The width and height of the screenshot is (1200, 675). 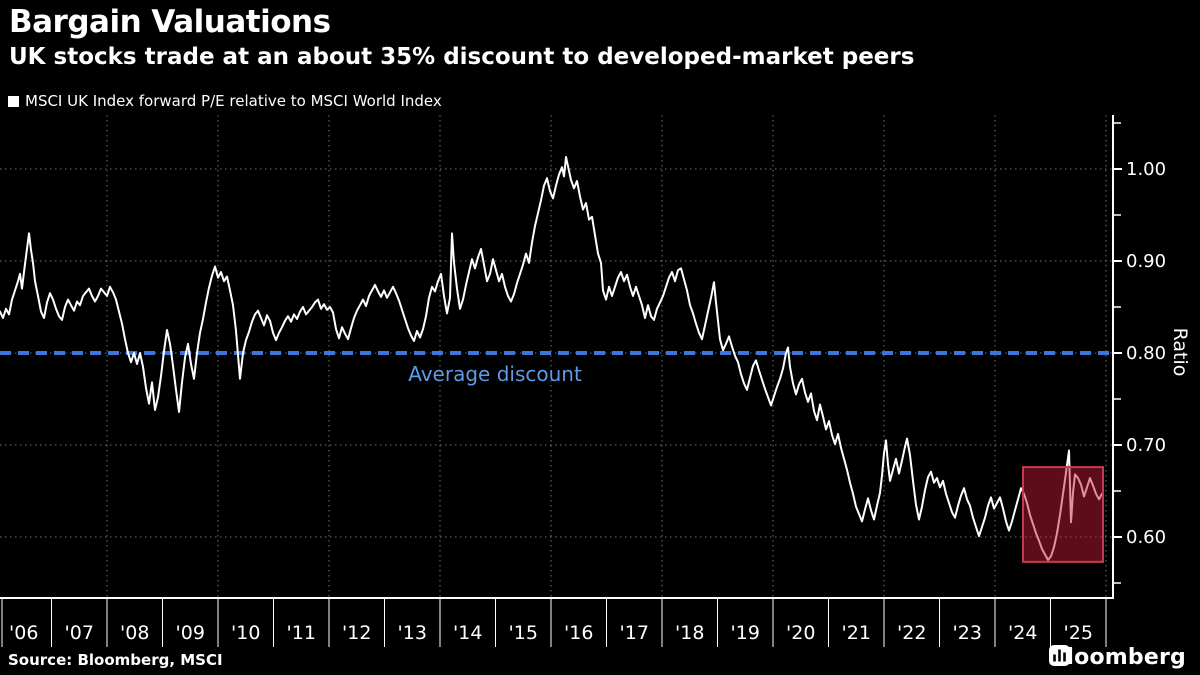 What do you see at coordinates (856, 633) in the screenshot?
I see `x-year-label: '21` at bounding box center [856, 633].